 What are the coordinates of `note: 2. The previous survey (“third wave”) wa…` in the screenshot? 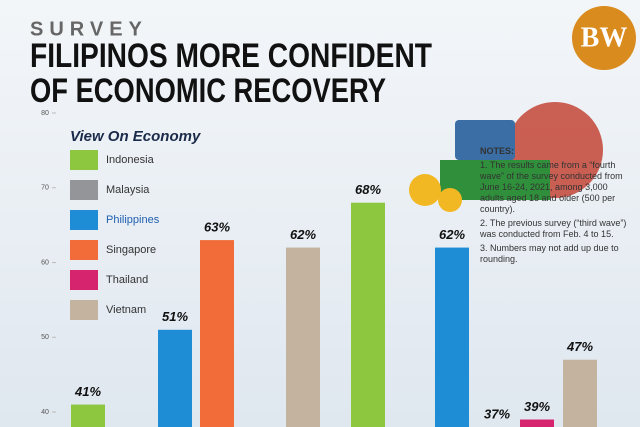 It's located at (553, 228).